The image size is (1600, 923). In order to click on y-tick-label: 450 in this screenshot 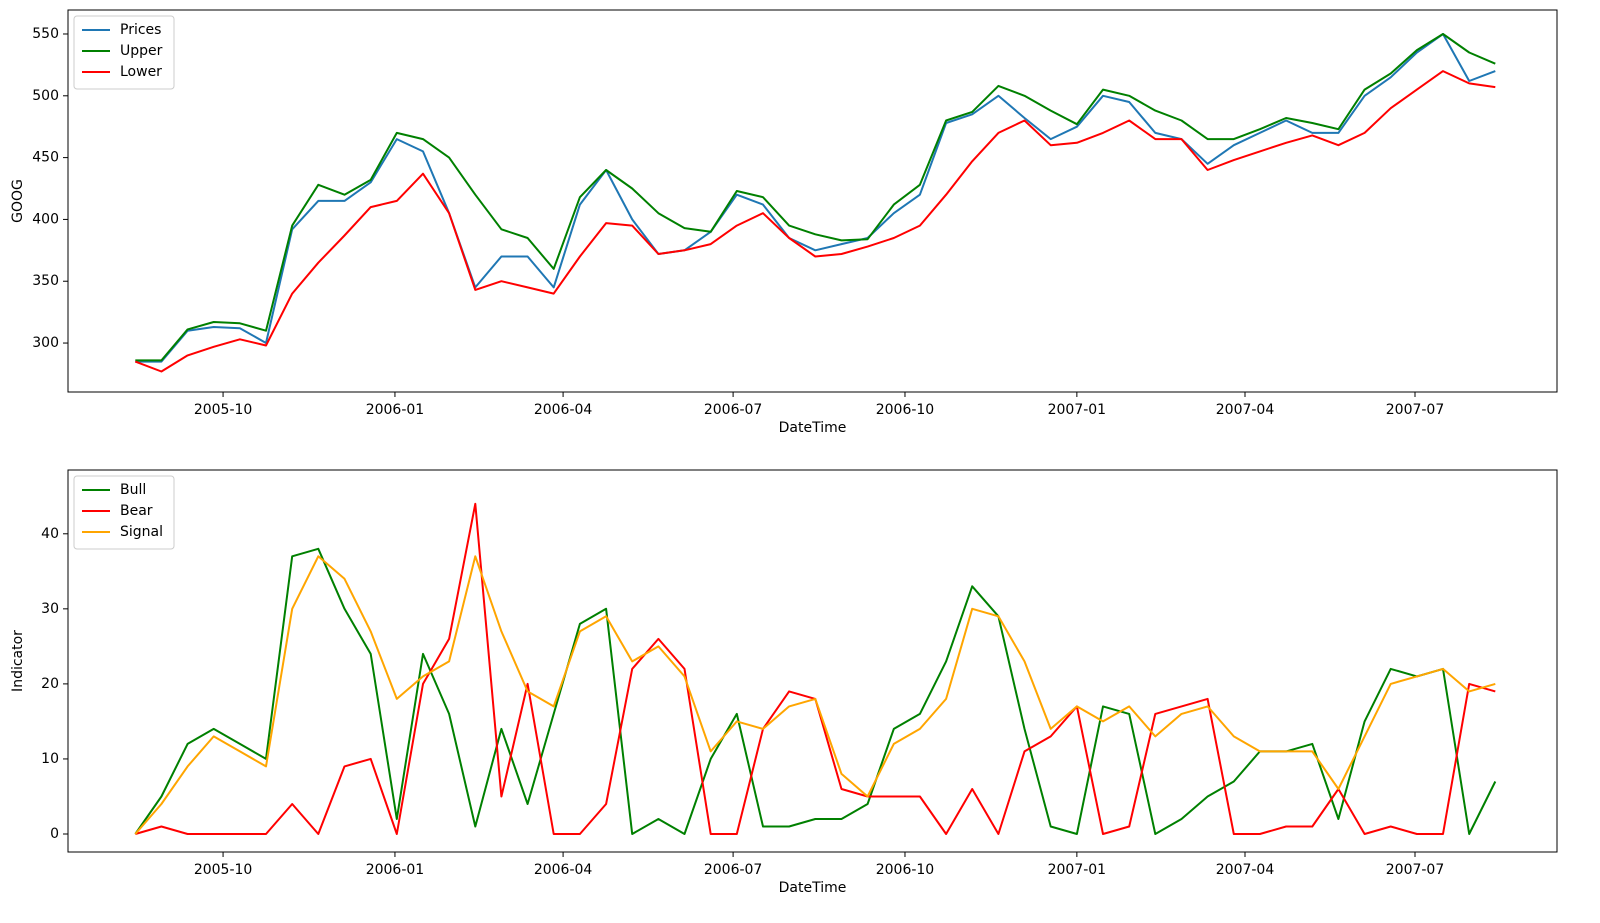, I will do `click(45, 158)`.